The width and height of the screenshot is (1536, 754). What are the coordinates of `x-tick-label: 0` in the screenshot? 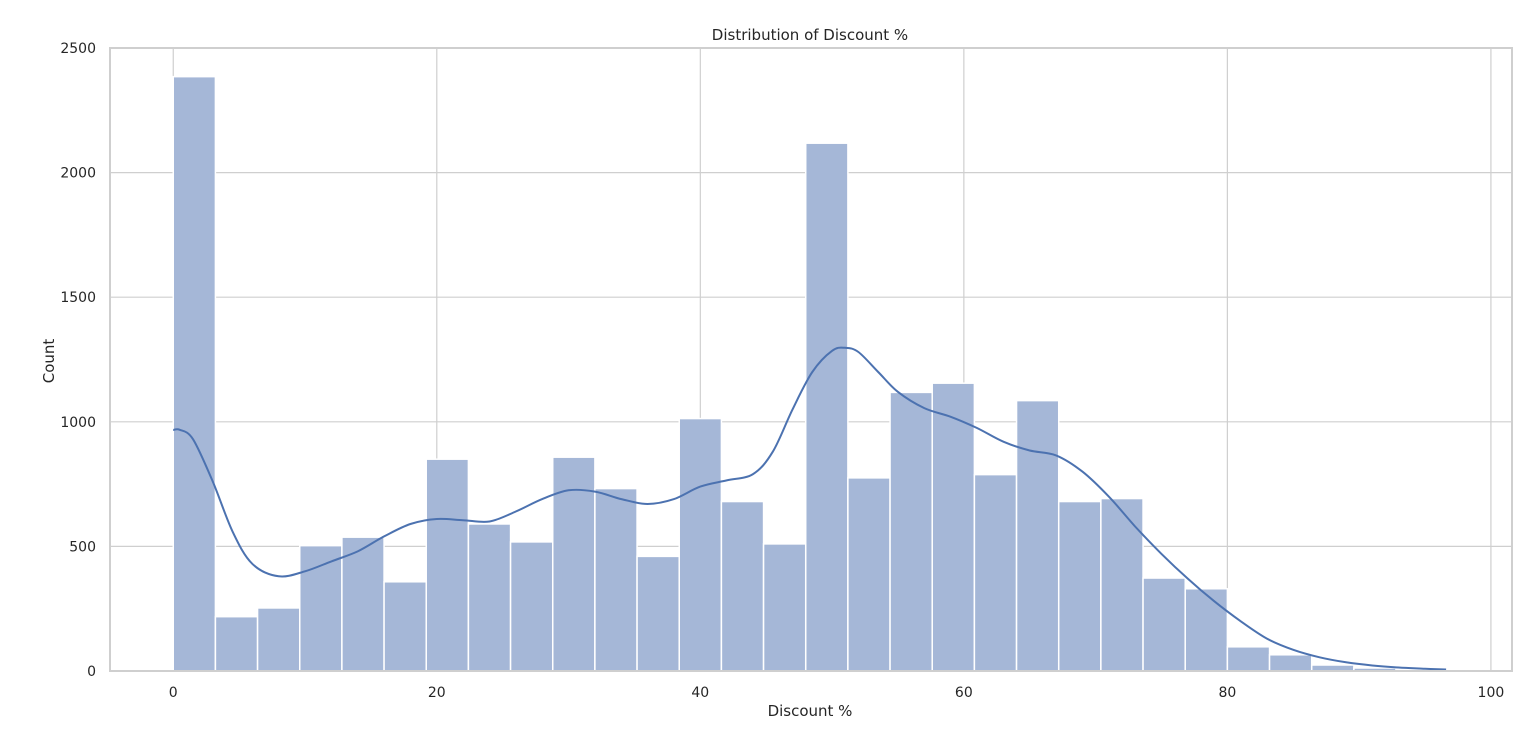 It's located at (173, 693).